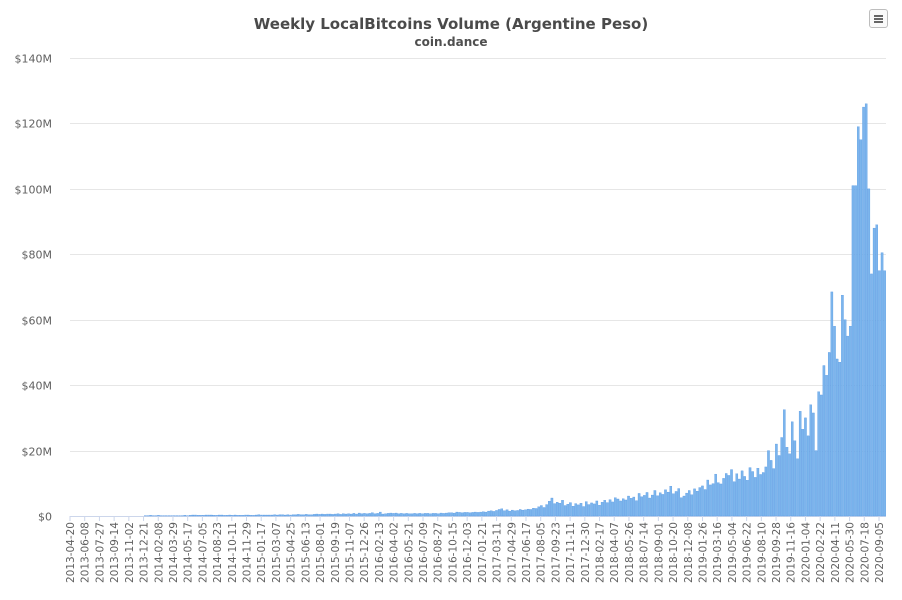 The height and width of the screenshot is (600, 902). Describe the element at coordinates (878, 18) in the screenshot. I see `chart-menu-button` at that location.